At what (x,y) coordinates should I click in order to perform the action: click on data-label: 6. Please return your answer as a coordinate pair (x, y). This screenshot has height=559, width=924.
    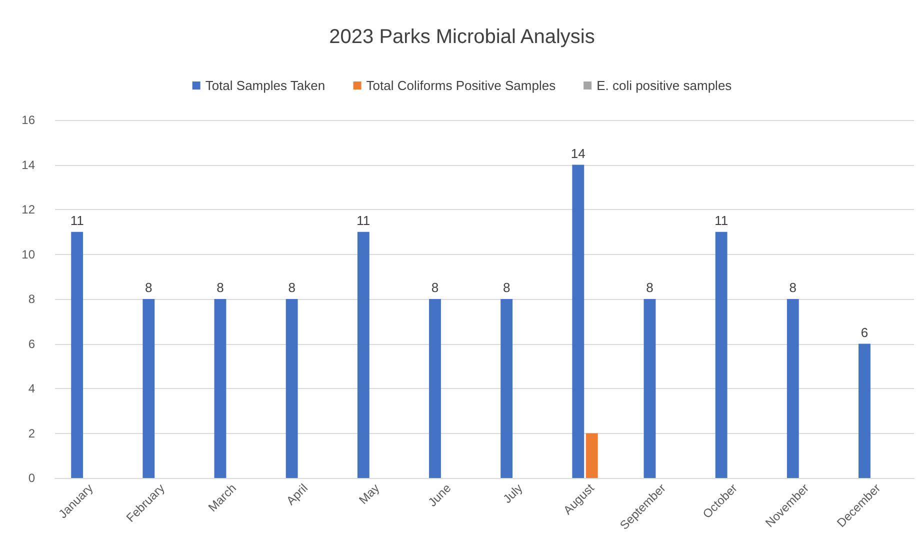
    Looking at the image, I should click on (864, 332).